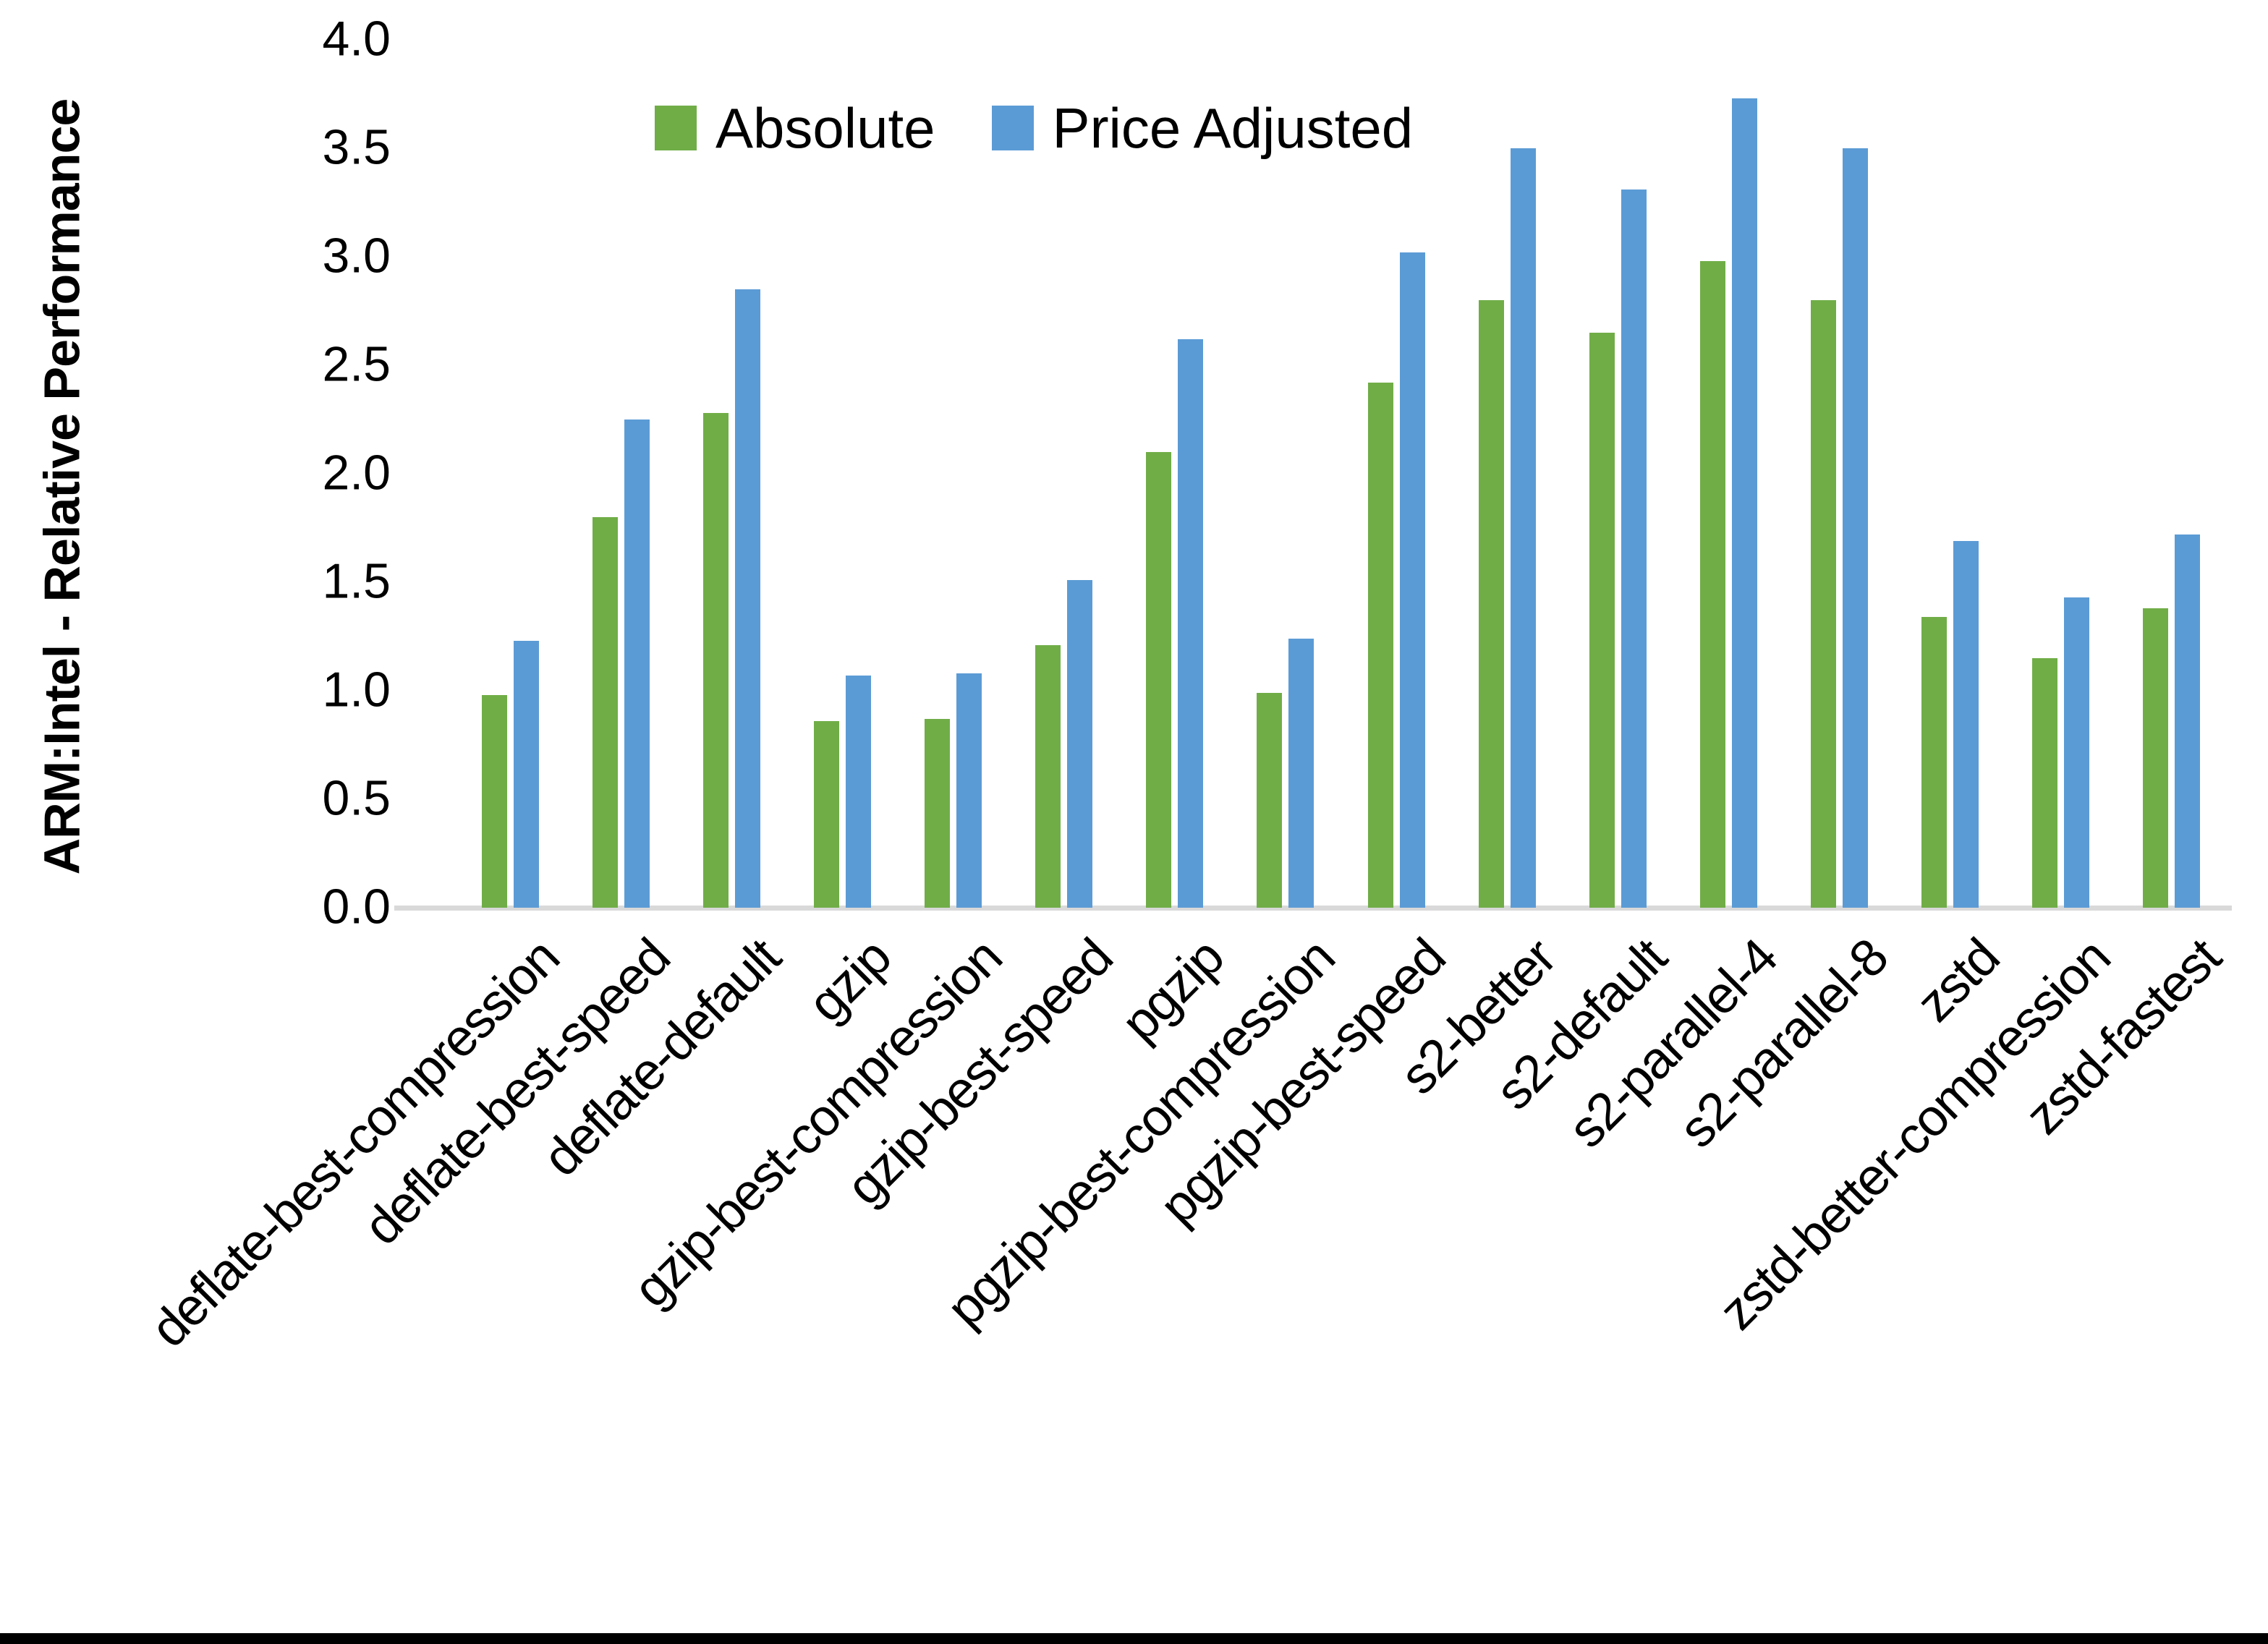  I want to click on legend-item-price-adjusted: Price Adjusted, so click(1202, 128).